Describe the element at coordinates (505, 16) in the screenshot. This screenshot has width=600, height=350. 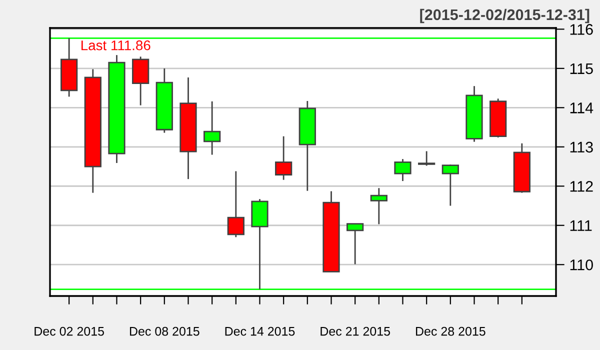
I see `chart-title: [2015-12-02/2015-12-31]` at that location.